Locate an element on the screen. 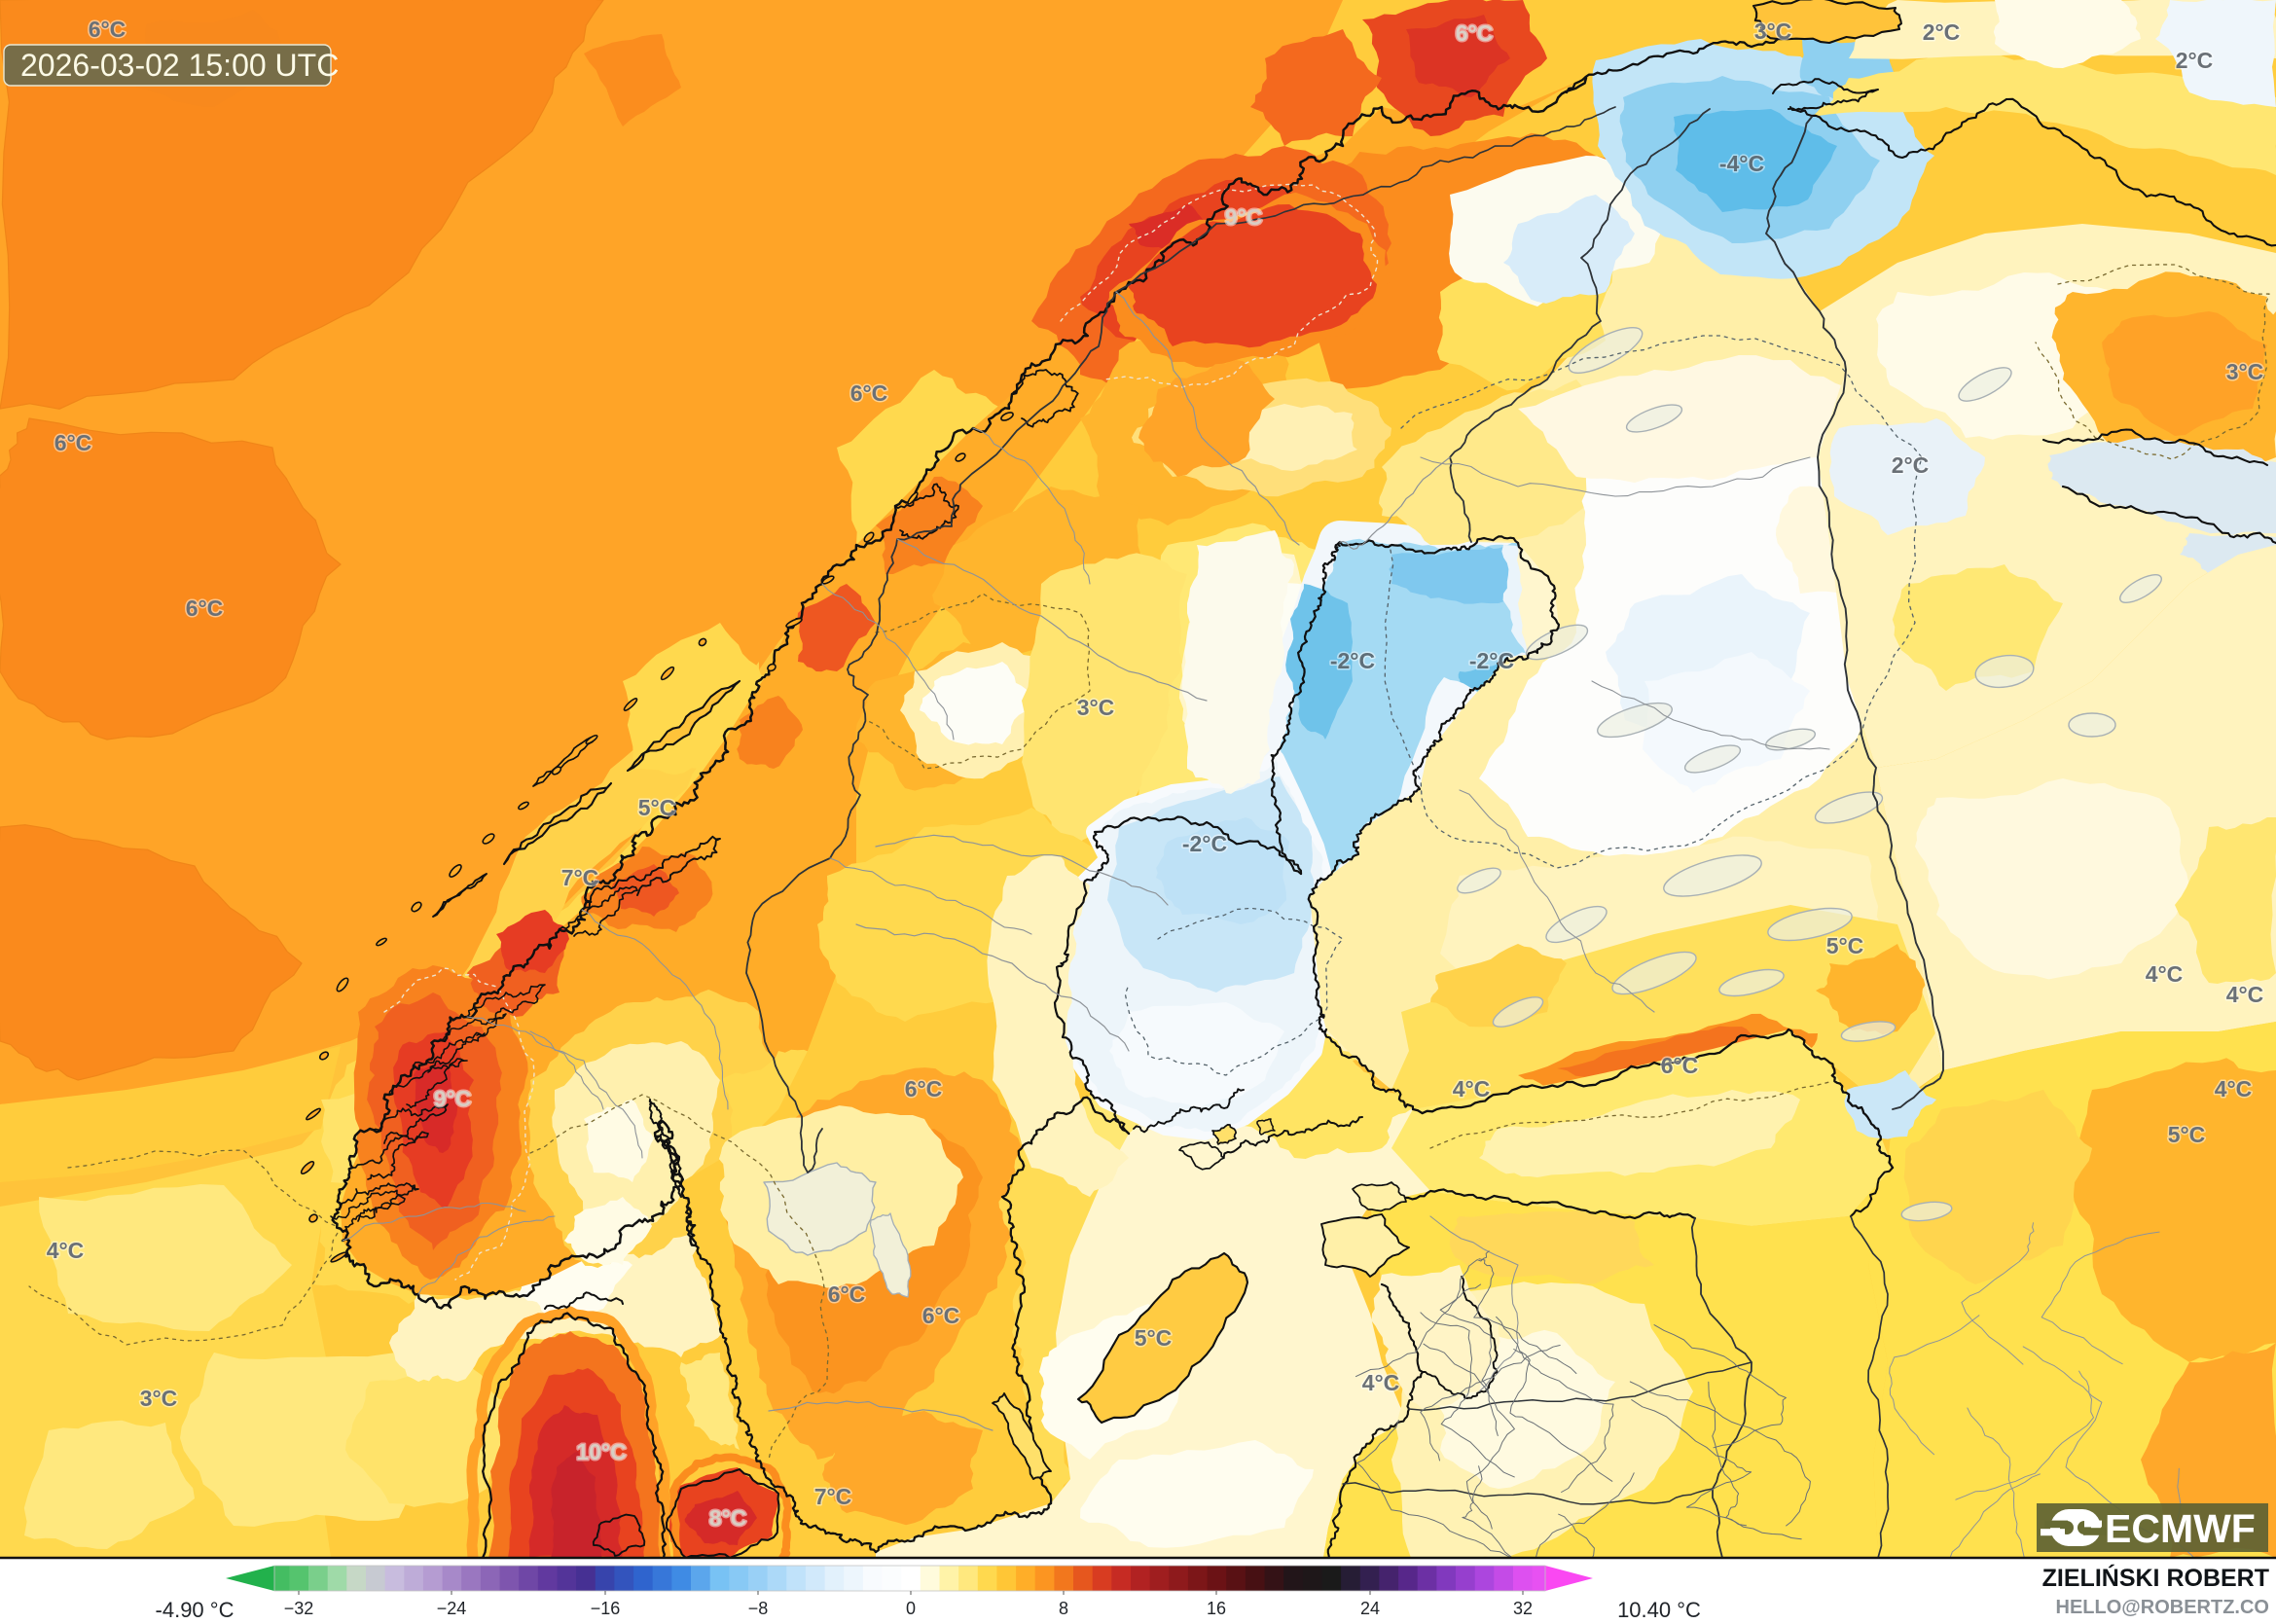  svg-text: −8 is located at coordinates (758, 1608).